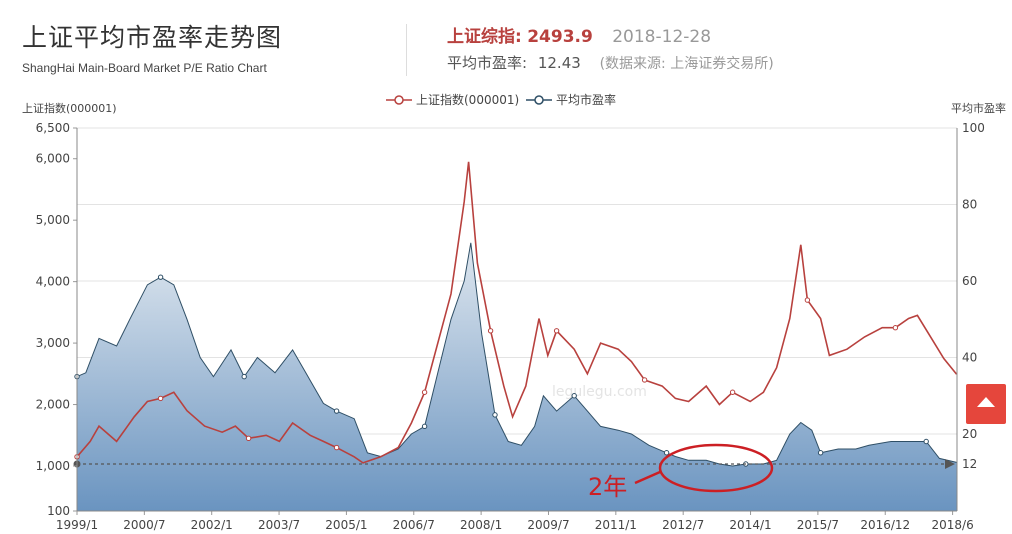 This screenshot has width=1012, height=534. What do you see at coordinates (599, 392) in the screenshot?
I see `watermark-text: legulegu.com` at bounding box center [599, 392].